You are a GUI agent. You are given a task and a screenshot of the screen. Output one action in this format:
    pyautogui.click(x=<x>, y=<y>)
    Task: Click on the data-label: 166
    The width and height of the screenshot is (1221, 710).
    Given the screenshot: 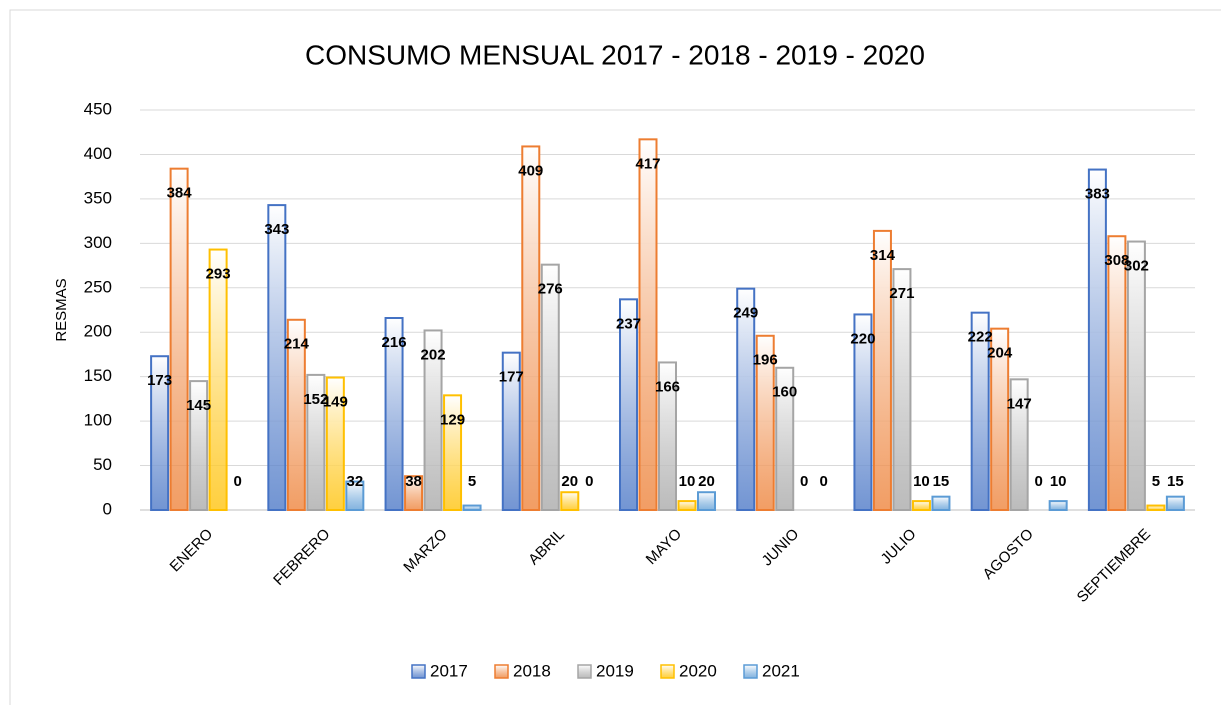 What is the action you would take?
    pyautogui.click(x=667, y=386)
    